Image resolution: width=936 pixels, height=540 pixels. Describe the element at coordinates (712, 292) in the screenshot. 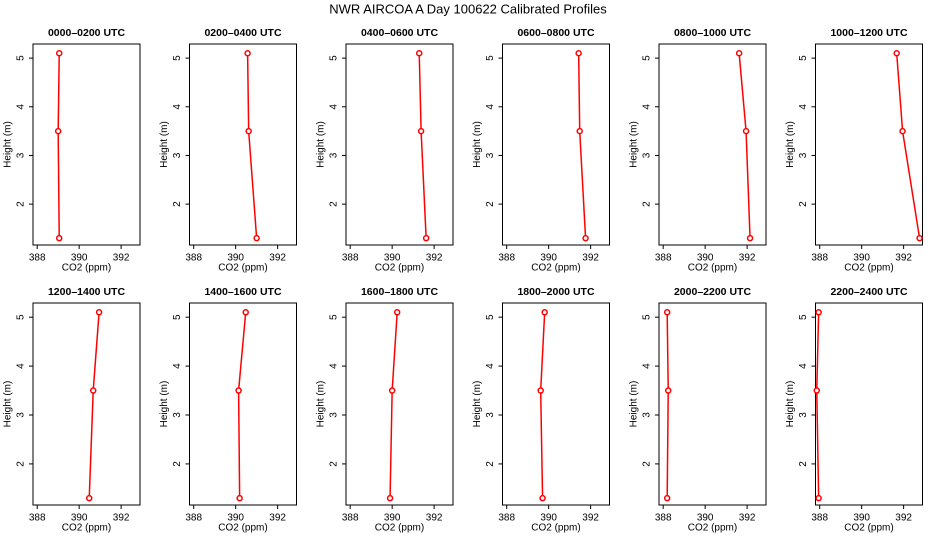

I see `panel-title: 2000–2200 UTC` at that location.